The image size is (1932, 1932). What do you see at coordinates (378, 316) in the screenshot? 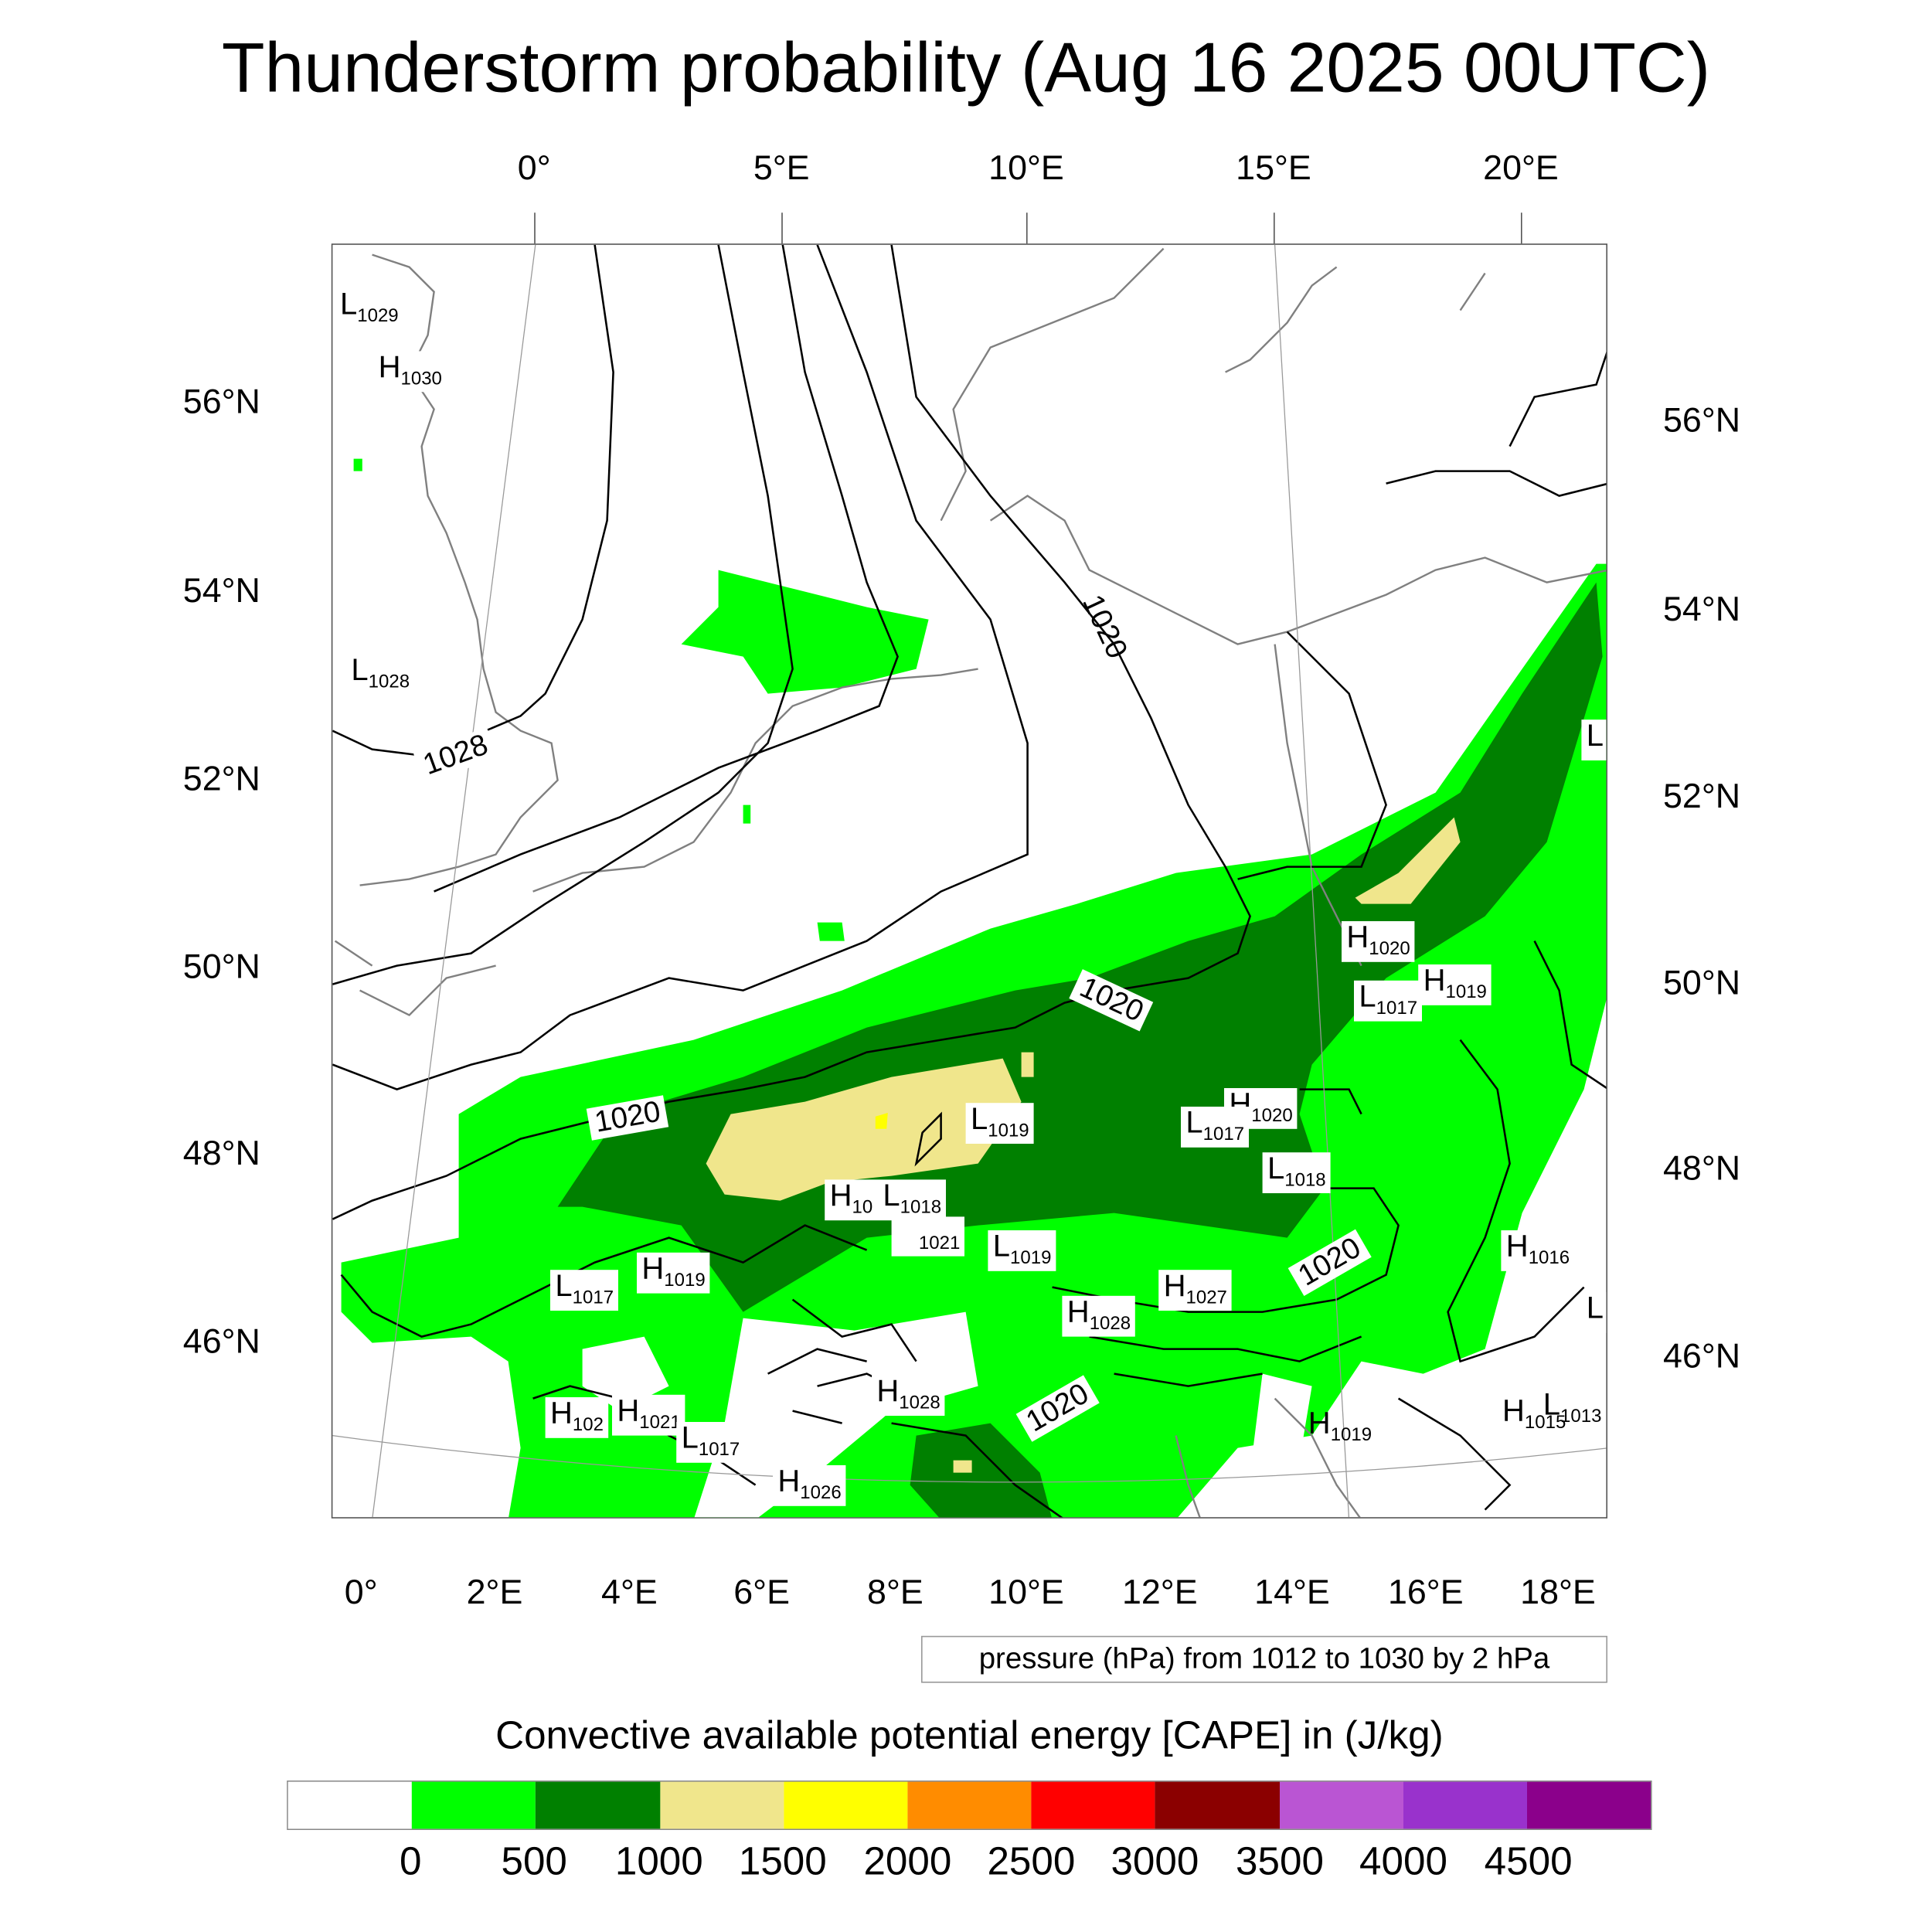
I see `center-value: 1029` at bounding box center [378, 316].